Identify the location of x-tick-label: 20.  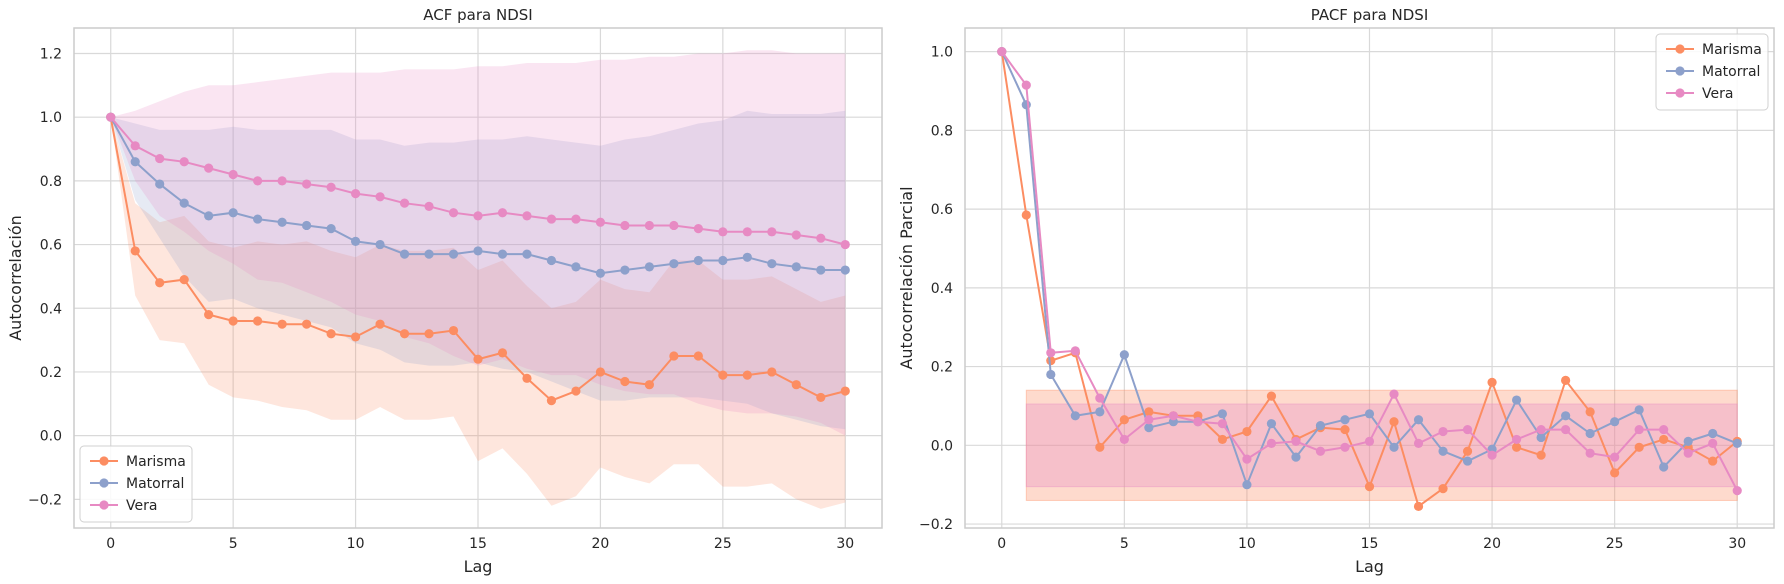
(601, 544).